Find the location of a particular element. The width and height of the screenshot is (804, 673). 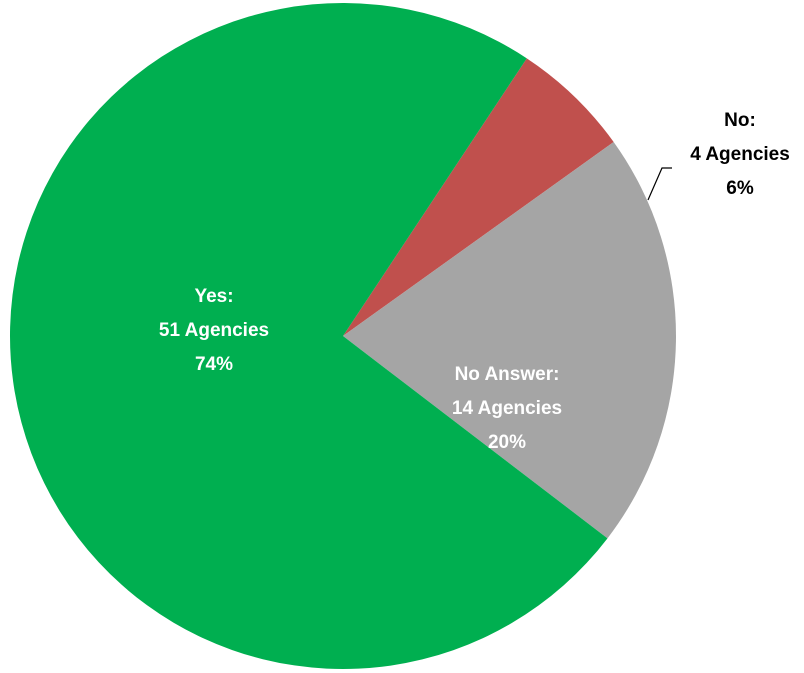

no-slice-leader-line is located at coordinates (659, 184).